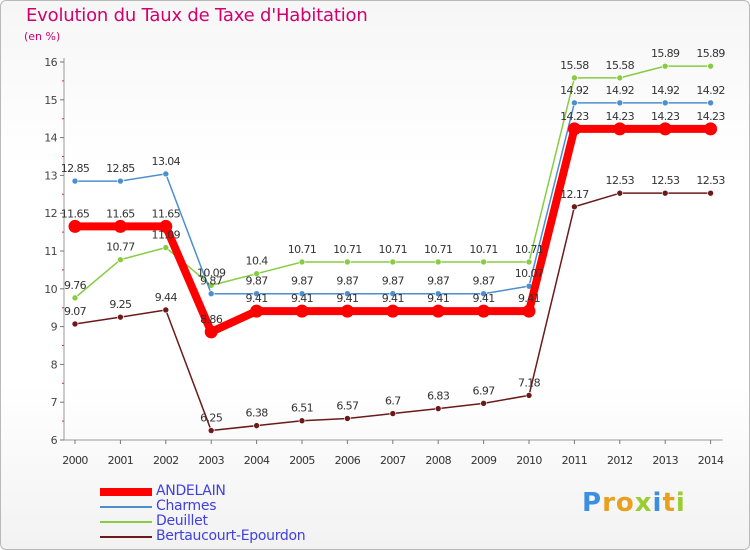  What do you see at coordinates (50, 213) in the screenshot?
I see `y-tick-label: 12` at bounding box center [50, 213].